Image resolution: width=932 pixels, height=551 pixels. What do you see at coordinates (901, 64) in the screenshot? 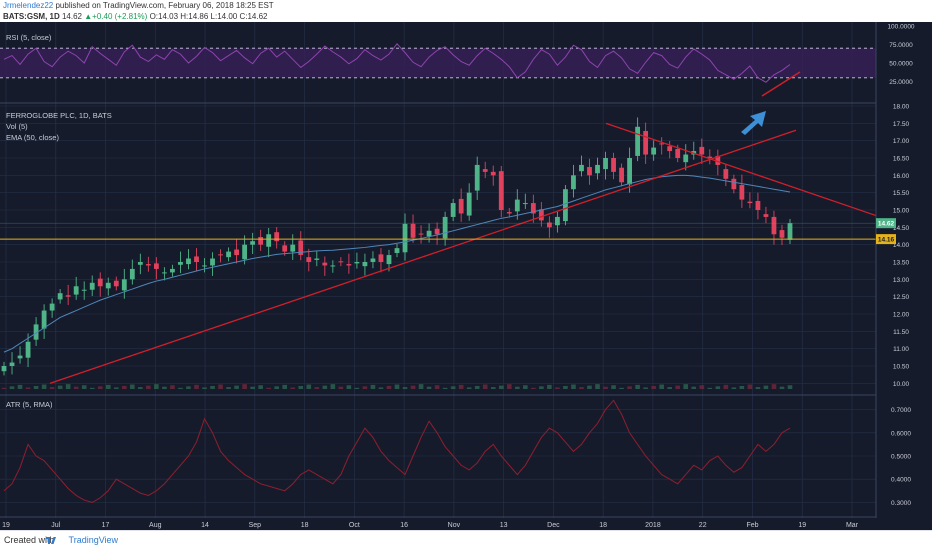
I see `rsi-tick-label: 50.0000` at bounding box center [901, 64].